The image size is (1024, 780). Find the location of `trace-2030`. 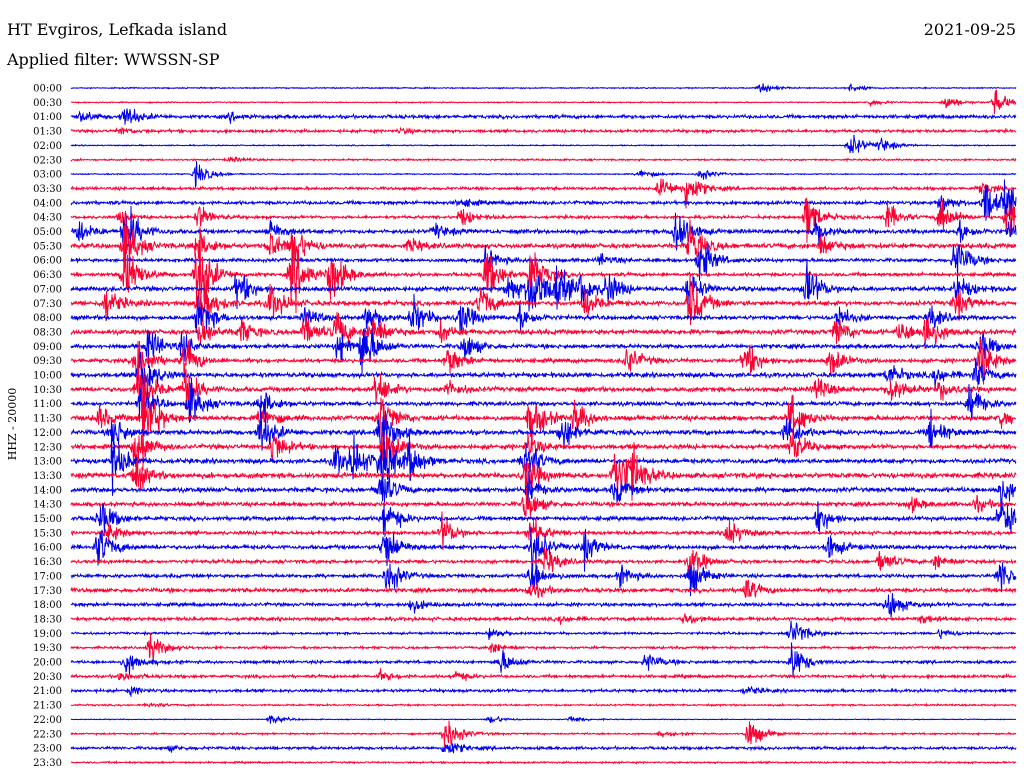

trace-2030 is located at coordinates (543, 675).